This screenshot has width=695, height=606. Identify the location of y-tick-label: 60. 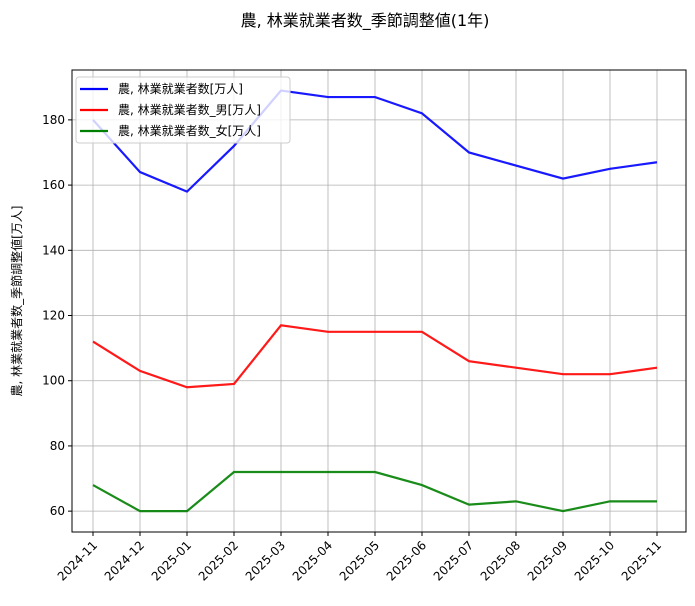
(57, 511).